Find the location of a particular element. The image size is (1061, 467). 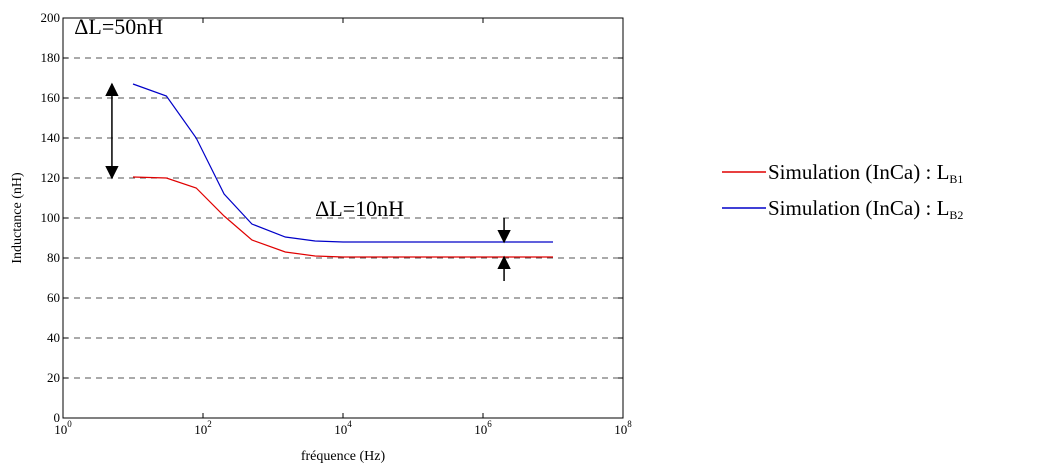

x-tick-label: 10⁸ is located at coordinates (623, 428).